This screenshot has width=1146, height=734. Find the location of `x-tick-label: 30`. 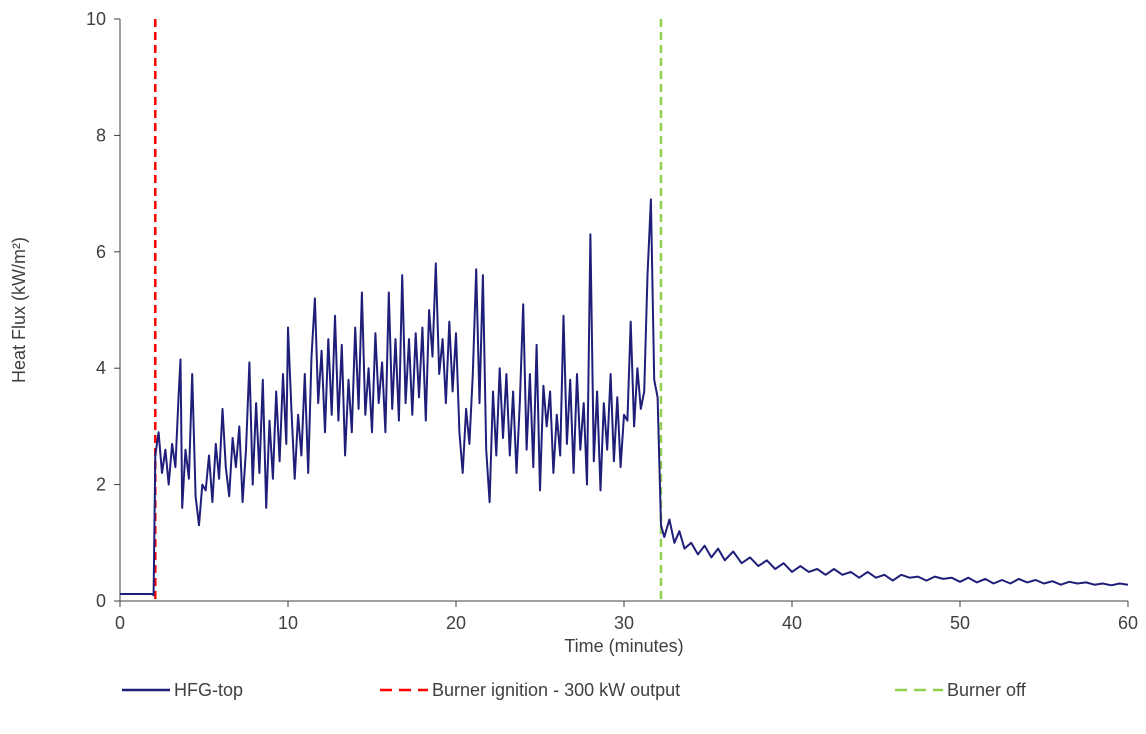

x-tick-label: 30 is located at coordinates (624, 623).